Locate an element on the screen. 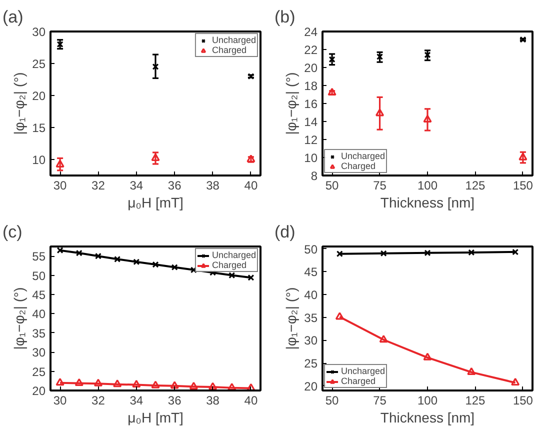 This screenshot has height=430, width=544. chart-title: (a) is located at coordinates (13, 17).